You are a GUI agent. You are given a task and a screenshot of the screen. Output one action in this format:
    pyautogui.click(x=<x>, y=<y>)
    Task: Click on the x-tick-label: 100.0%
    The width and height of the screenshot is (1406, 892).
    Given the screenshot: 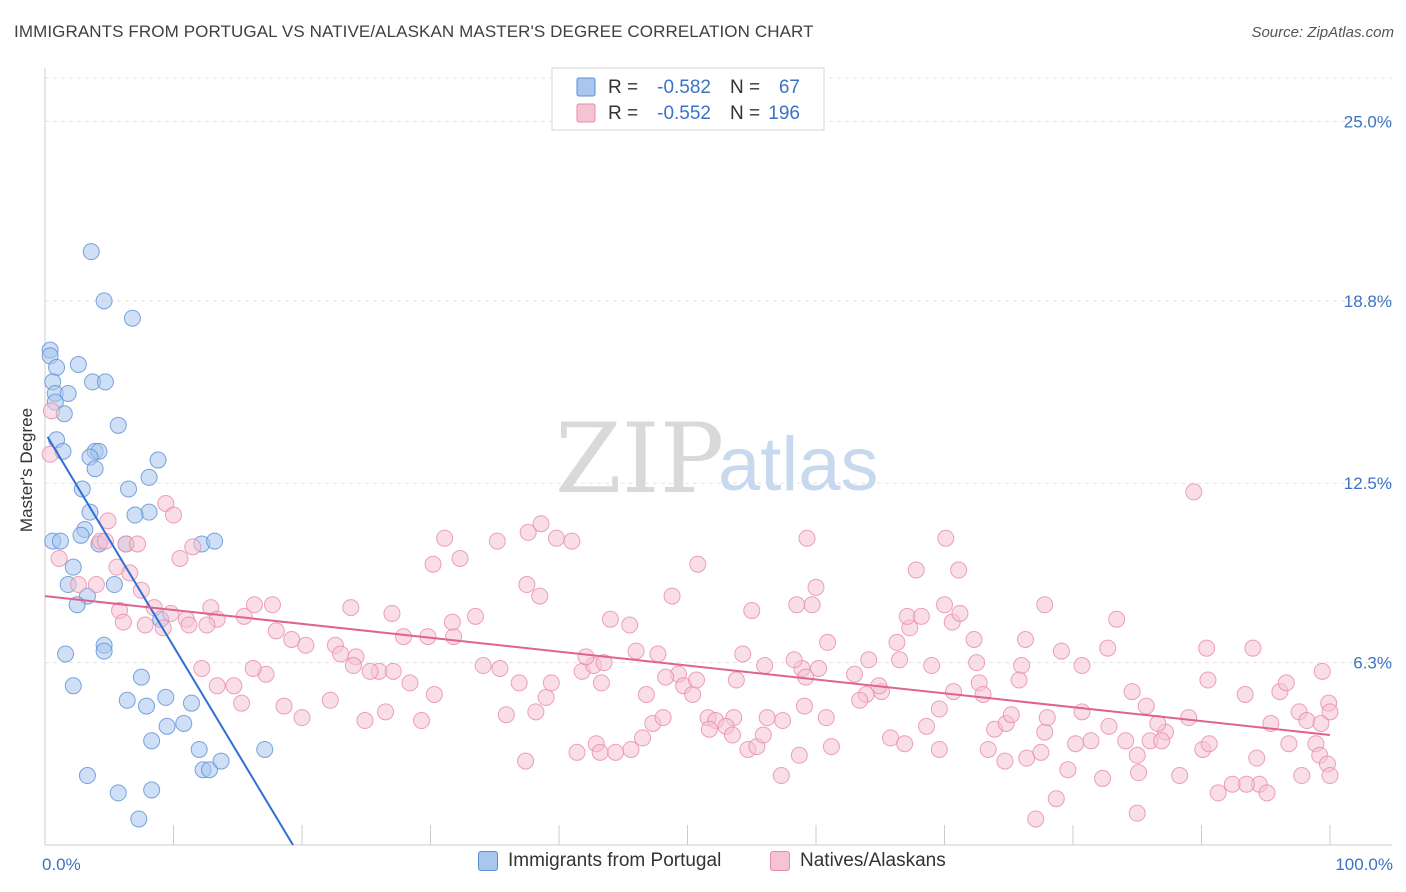 What is the action you would take?
    pyautogui.click(x=1364, y=864)
    